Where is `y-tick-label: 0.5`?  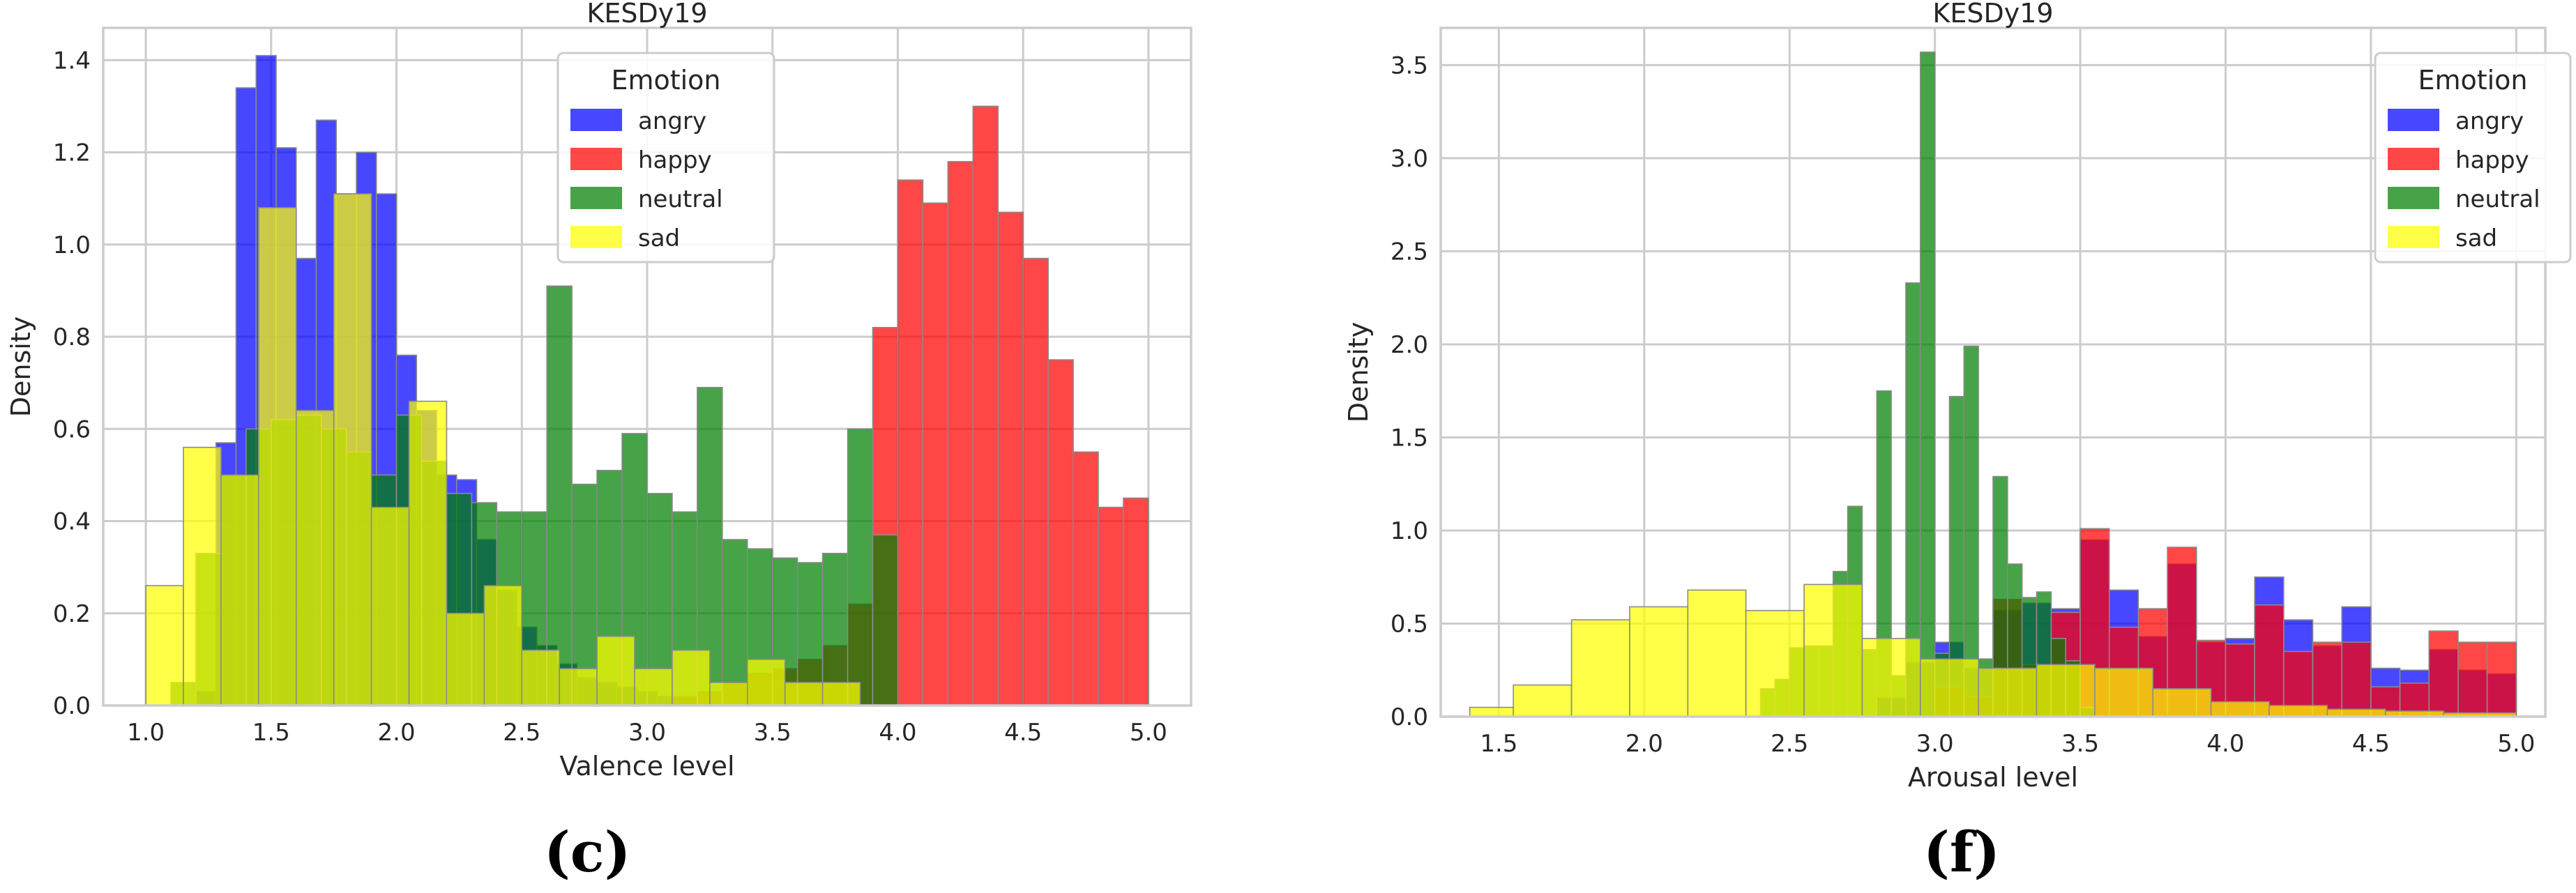
y-tick-label: 0.5 is located at coordinates (1409, 624).